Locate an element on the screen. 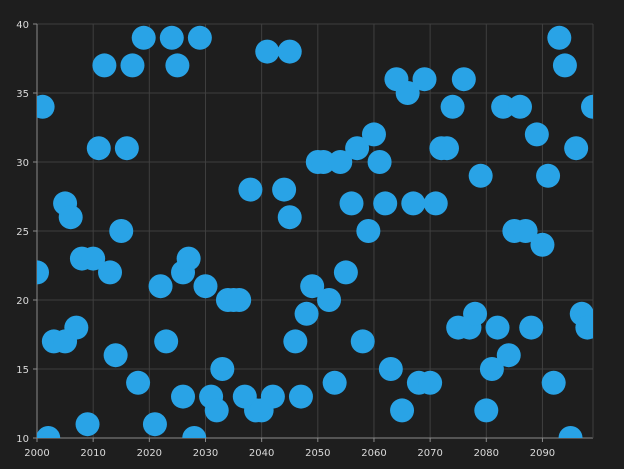 This screenshot has width=624, height=469. y-tick-label: 25 is located at coordinates (22, 232).